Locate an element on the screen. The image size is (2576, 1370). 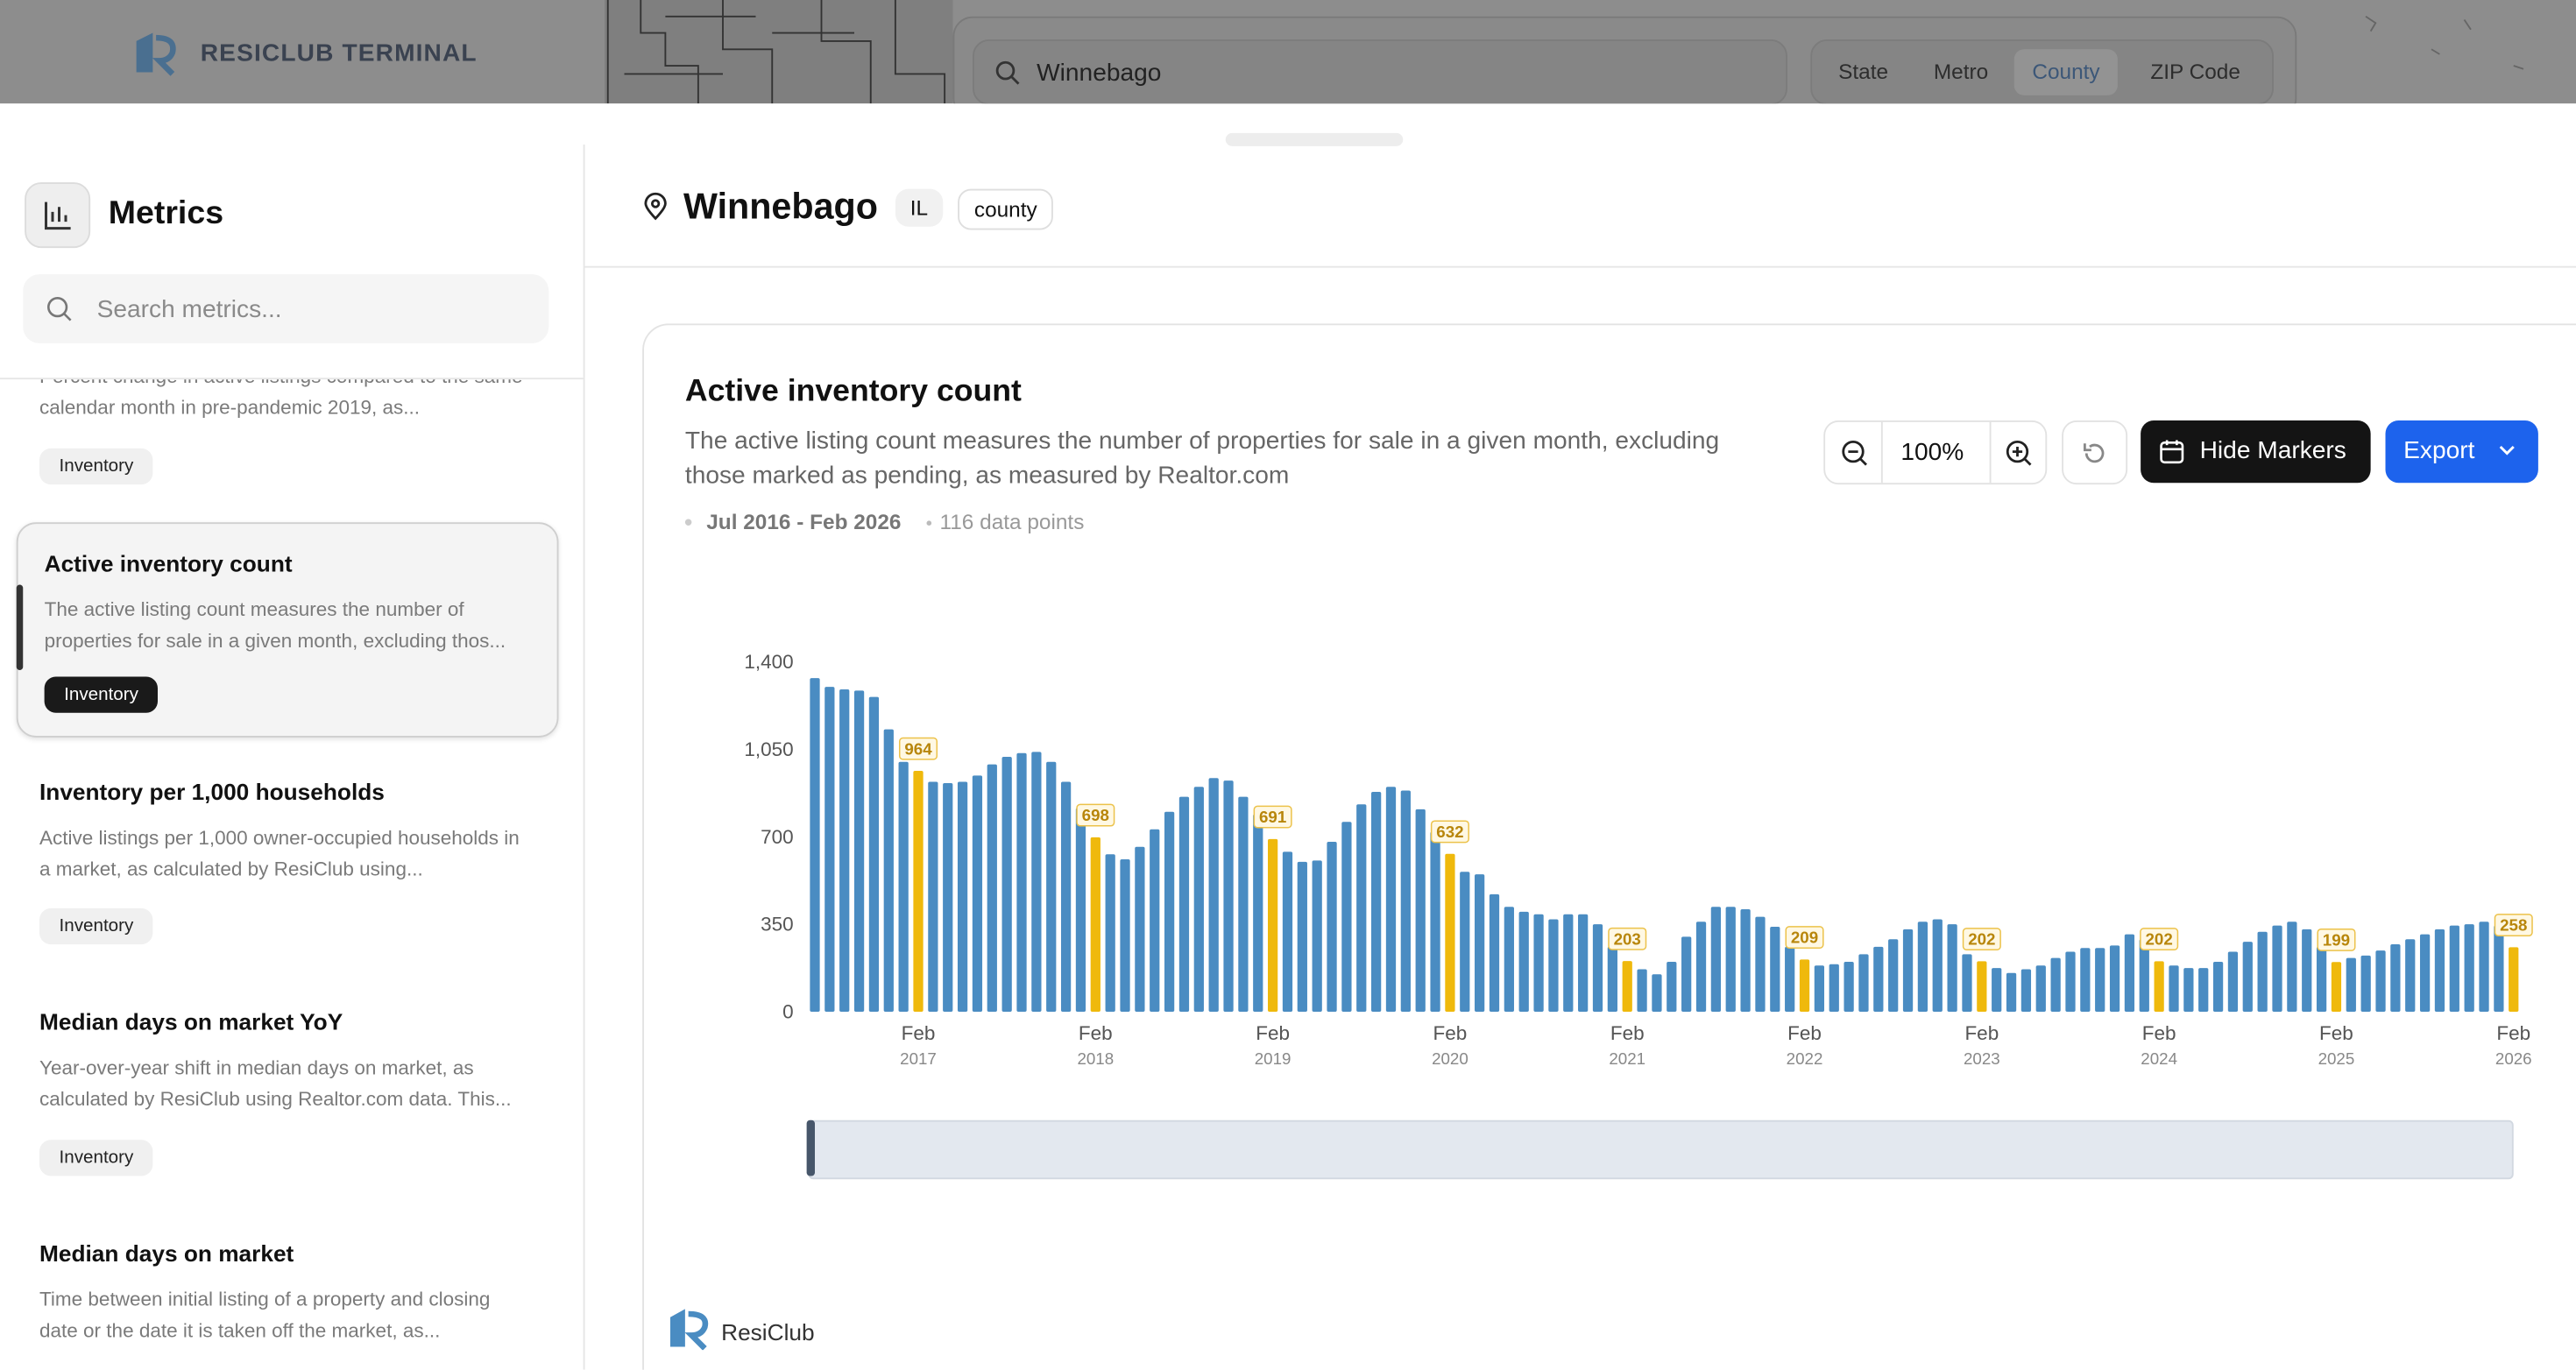
y-tick-label: 1,050 is located at coordinates (768, 749).